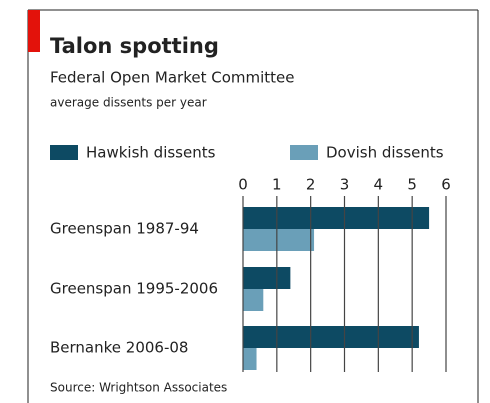 The image size is (490, 403). I want to click on x-tick-label: 6, so click(446, 185).